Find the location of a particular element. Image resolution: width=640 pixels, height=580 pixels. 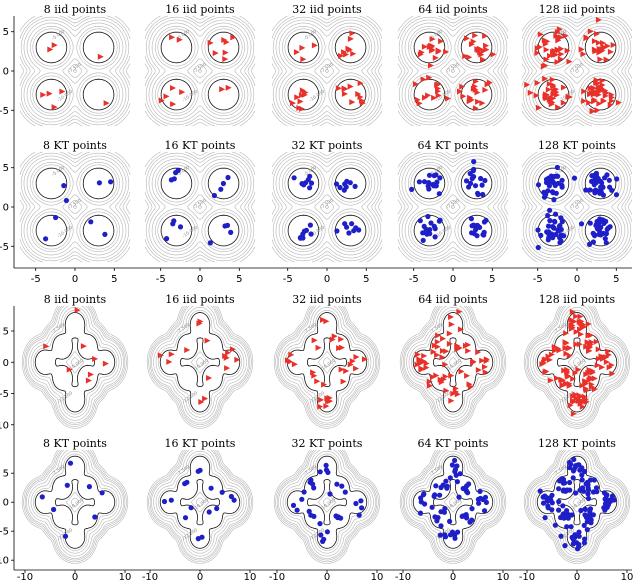

panel-title: 8 KT points is located at coordinates (75, 443).